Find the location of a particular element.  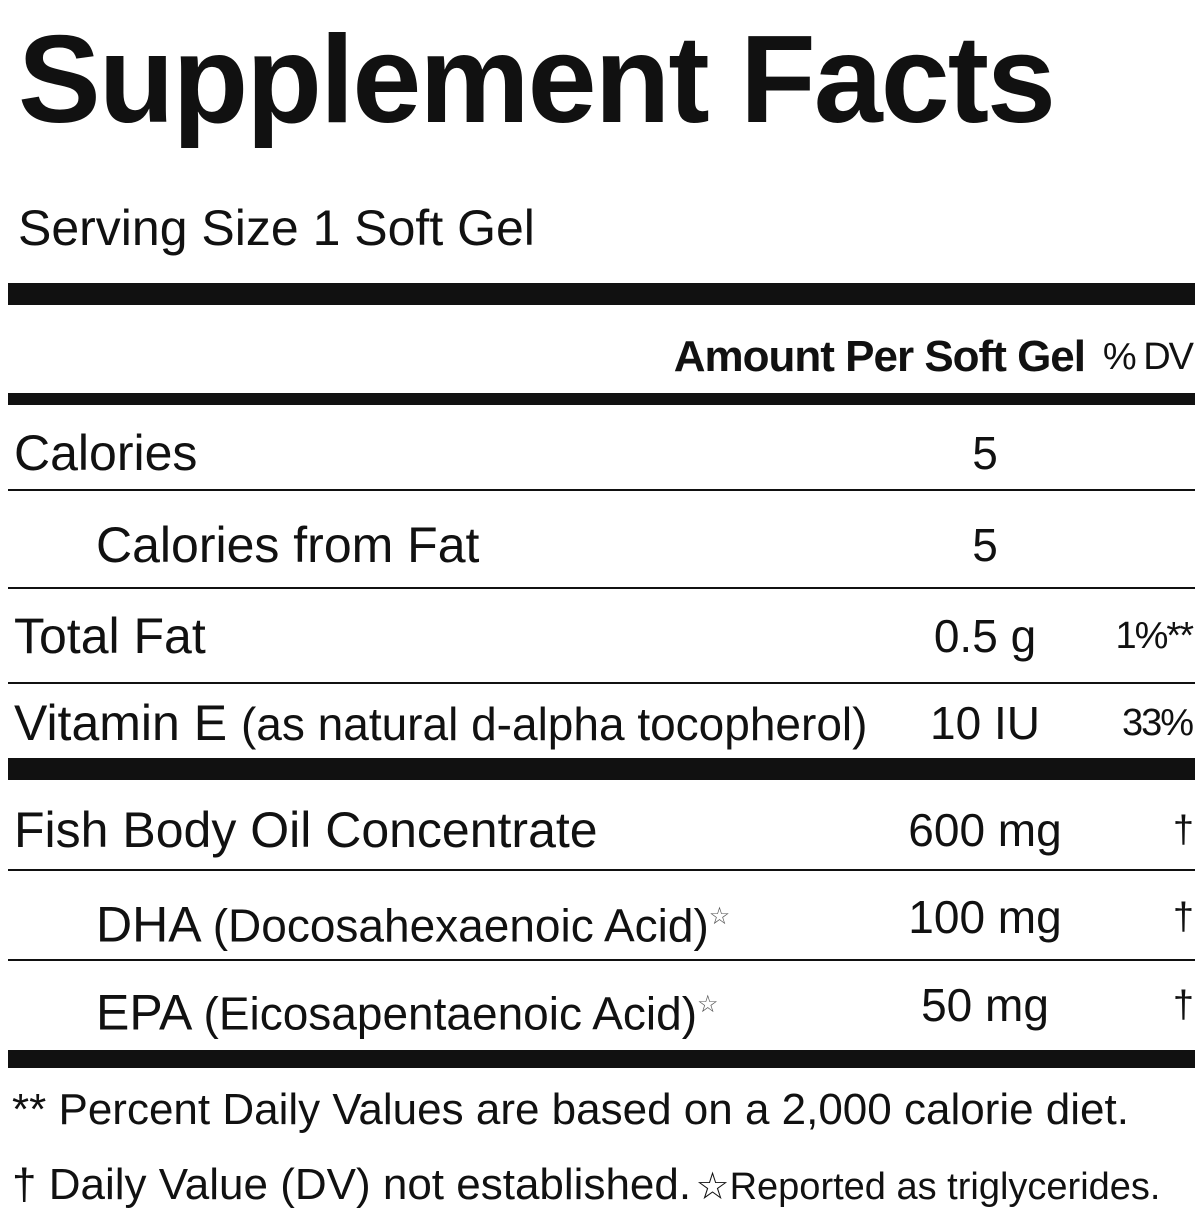

nutrient-name: Calories from Fat is located at coordinates (288, 545).